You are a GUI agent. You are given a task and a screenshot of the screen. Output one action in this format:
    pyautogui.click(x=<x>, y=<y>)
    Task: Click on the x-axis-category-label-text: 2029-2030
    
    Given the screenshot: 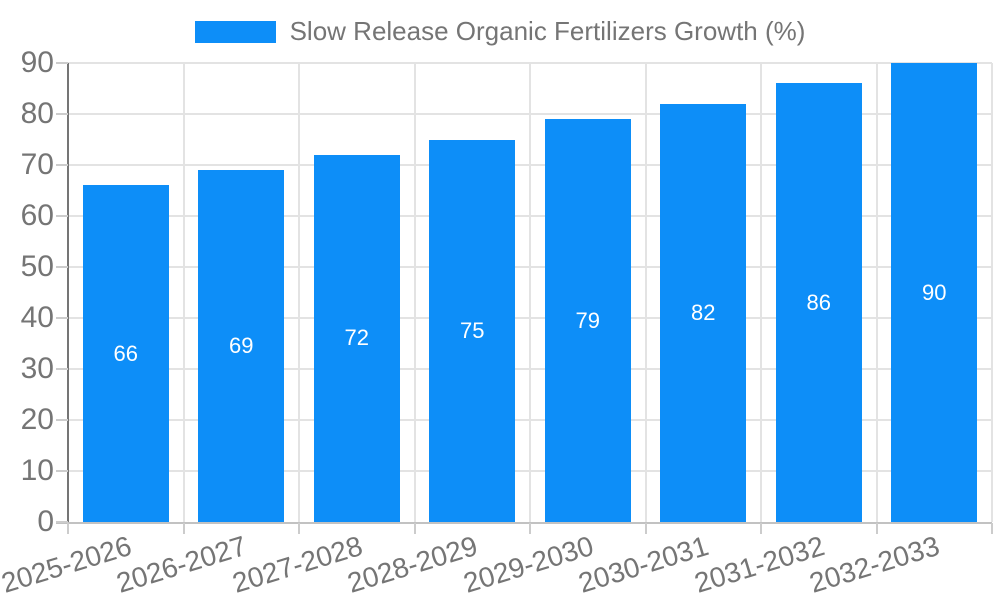 What is the action you would take?
    pyautogui.click(x=528, y=564)
    